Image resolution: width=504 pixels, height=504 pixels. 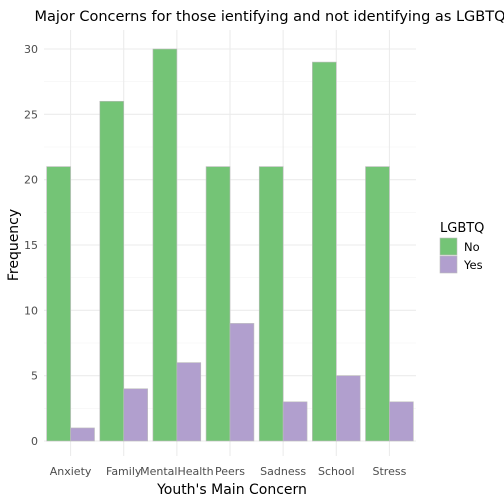 I want to click on bar-no-mentalhealth, so click(x=165, y=245).